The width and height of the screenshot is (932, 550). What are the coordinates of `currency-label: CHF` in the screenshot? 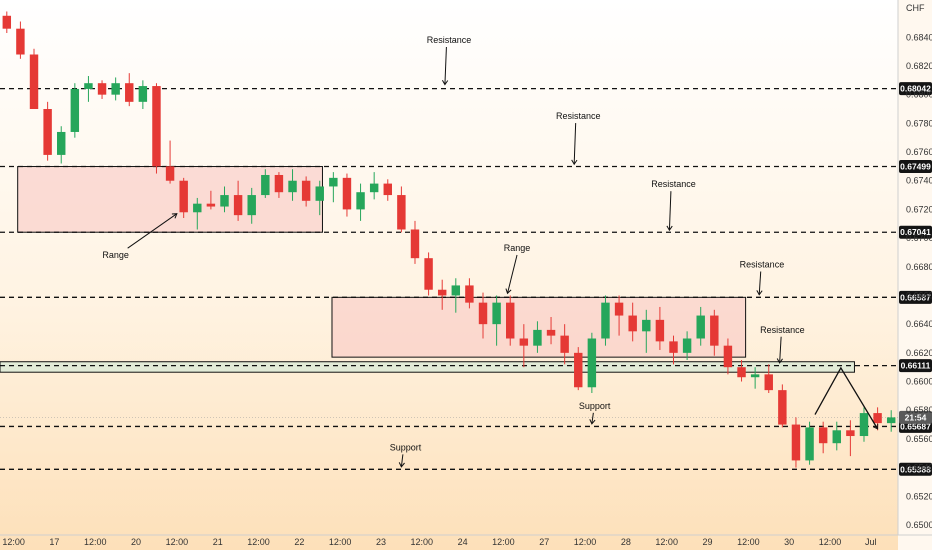 It's located at (915, 8).